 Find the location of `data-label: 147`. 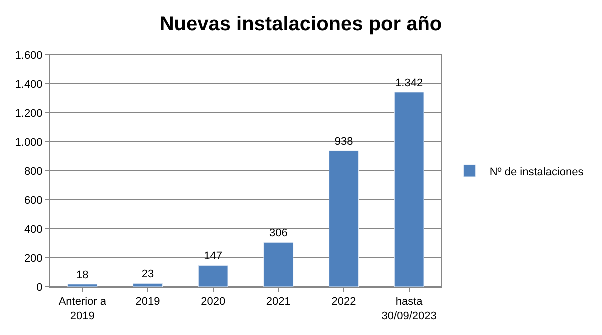

data-label: 147 is located at coordinates (213, 256).